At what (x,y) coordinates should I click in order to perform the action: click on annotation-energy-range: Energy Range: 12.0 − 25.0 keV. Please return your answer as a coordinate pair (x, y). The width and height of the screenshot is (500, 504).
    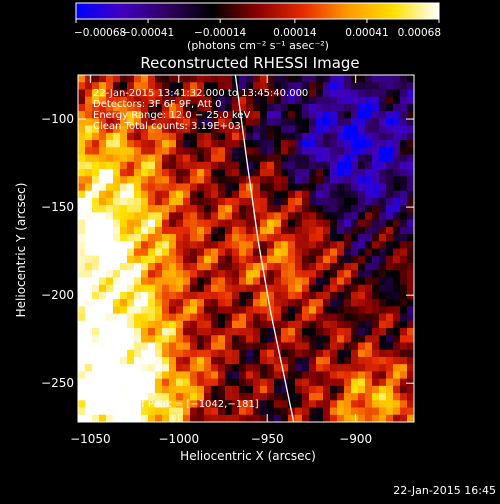
    Looking at the image, I should click on (171, 115).